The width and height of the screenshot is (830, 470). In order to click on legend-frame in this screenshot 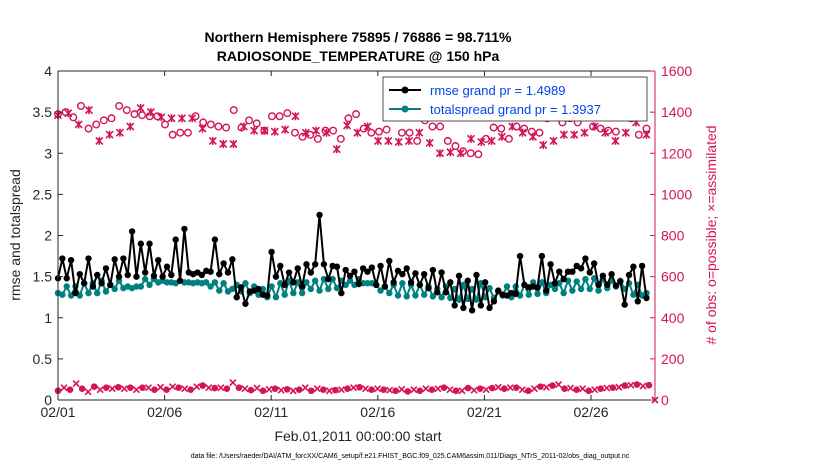, I will do `click(515, 99)`.